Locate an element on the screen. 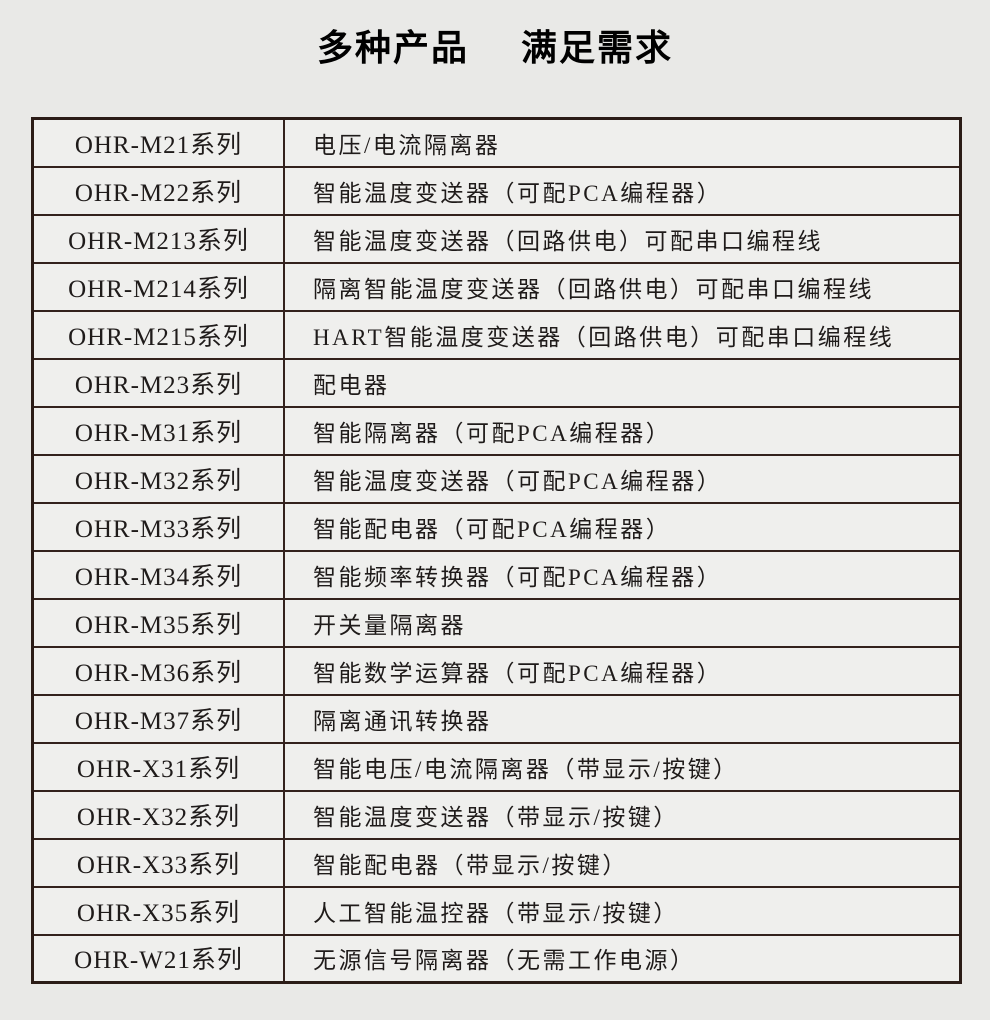 The width and height of the screenshot is (990, 1020). series-cell: OHR-X35系列 is located at coordinates (158, 910).